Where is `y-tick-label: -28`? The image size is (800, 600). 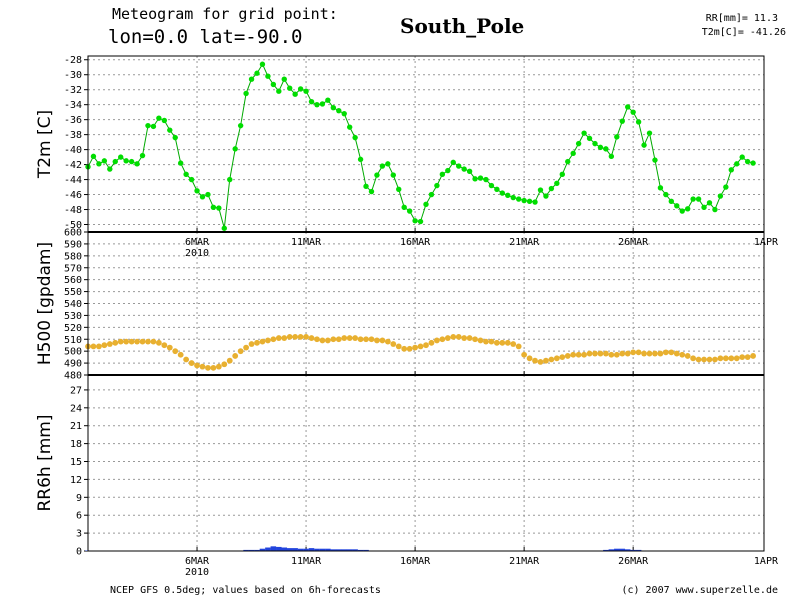
y-tick-label: -28 is located at coordinates (73, 60).